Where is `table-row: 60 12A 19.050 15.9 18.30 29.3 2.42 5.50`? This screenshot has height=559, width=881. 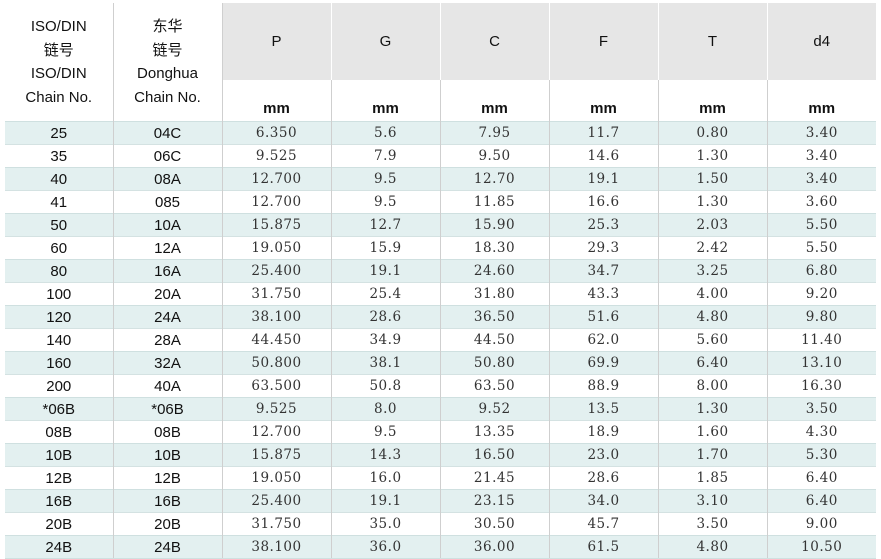
table-row: 60 12A 19.050 15.9 18.30 29.3 2.42 5.50 is located at coordinates (440, 248).